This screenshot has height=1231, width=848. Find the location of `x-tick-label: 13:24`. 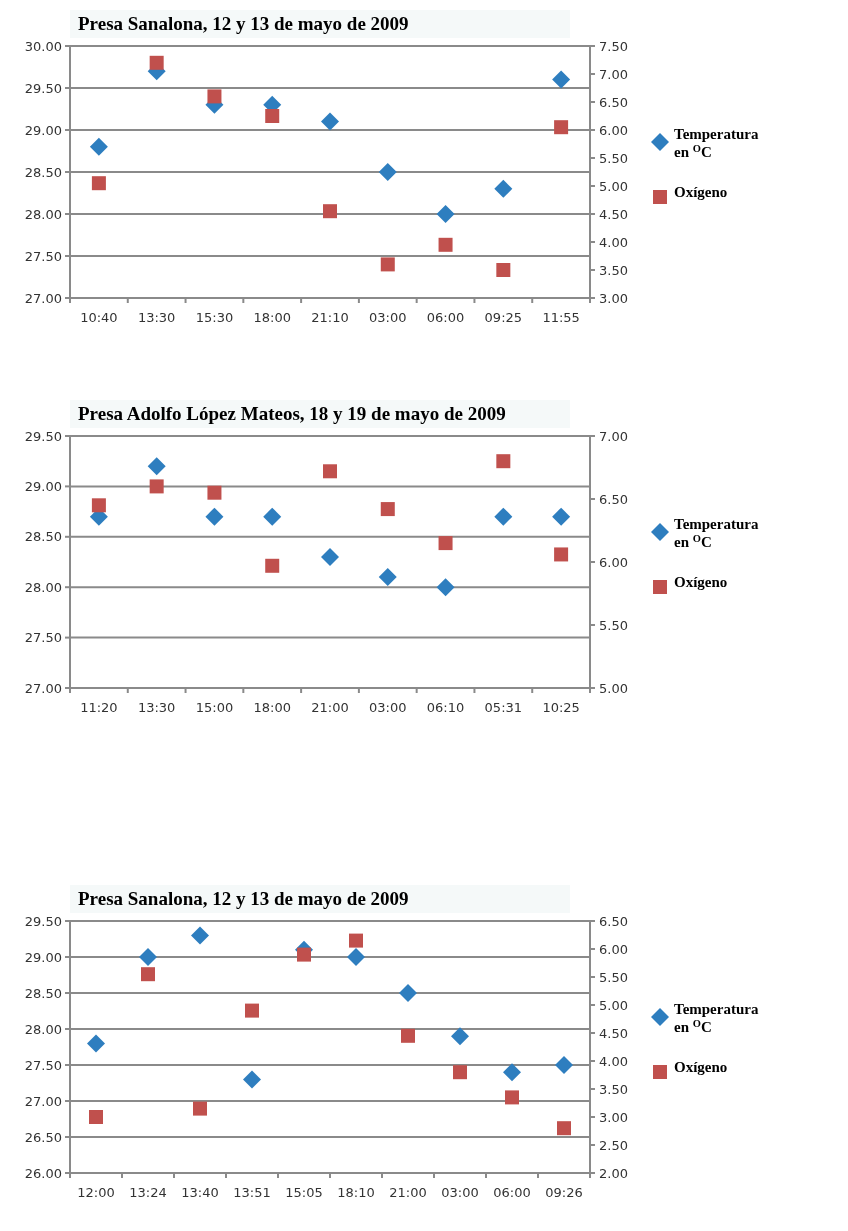

x-tick-label: 13:24 is located at coordinates (148, 1192).